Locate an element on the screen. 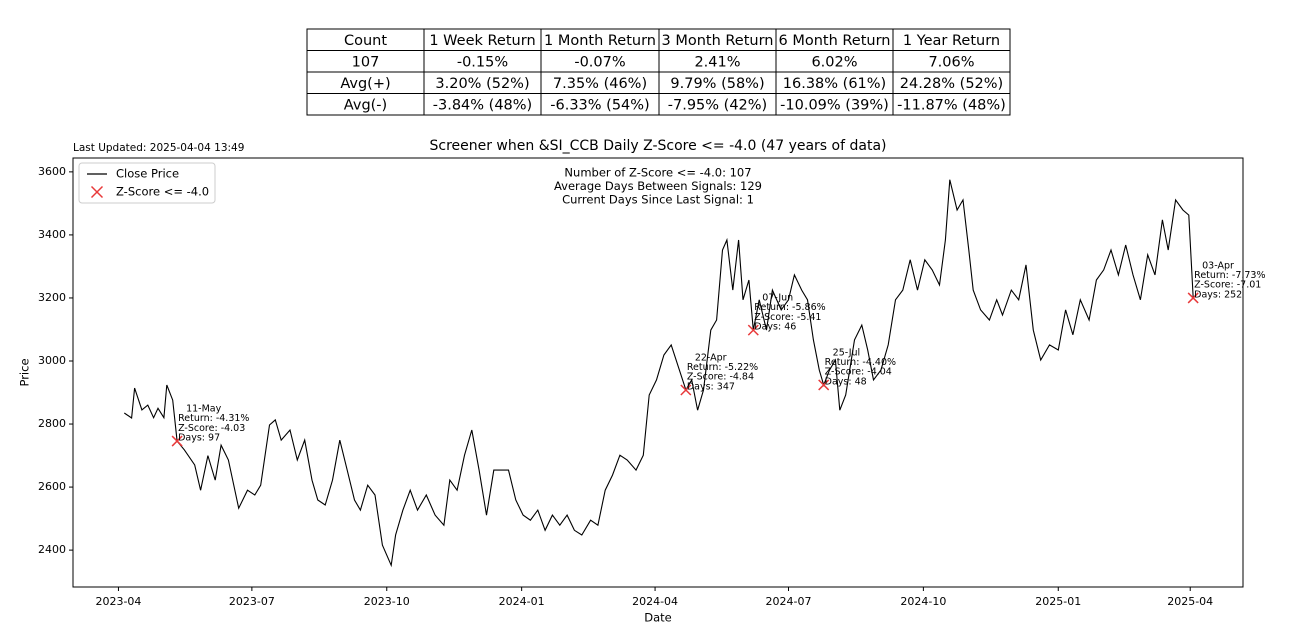  annotation: Days: 347 is located at coordinates (711, 386).